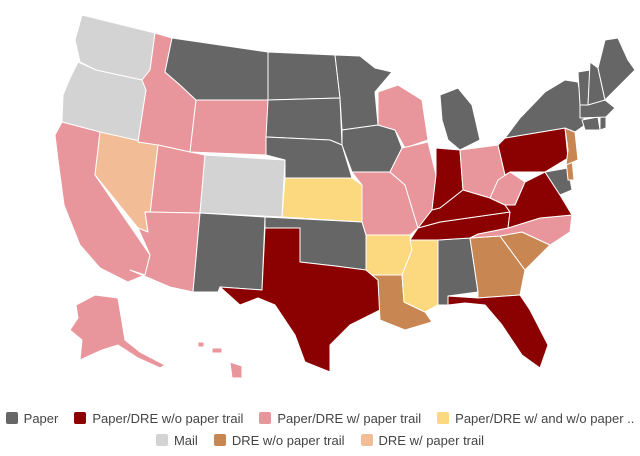 This screenshot has height=456, width=640. I want to click on legend-item-dre-no-trail: DRE w/o paper trail, so click(279, 440).